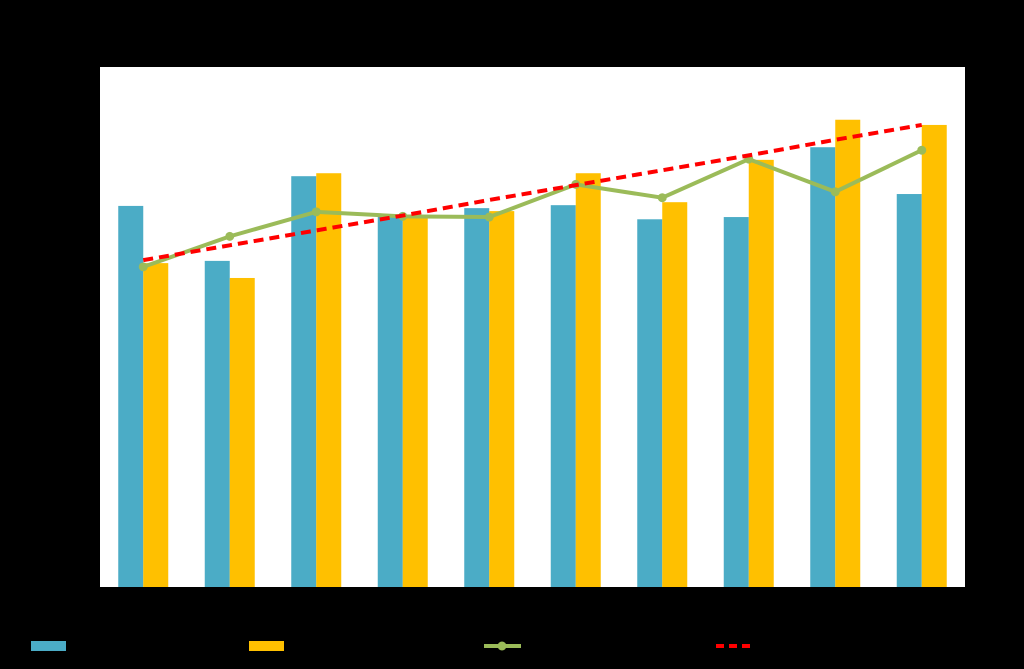 Image resolution: width=1024 pixels, height=669 pixels. Describe the element at coordinates (532, 208) in the screenshot. I see `line` at that location.